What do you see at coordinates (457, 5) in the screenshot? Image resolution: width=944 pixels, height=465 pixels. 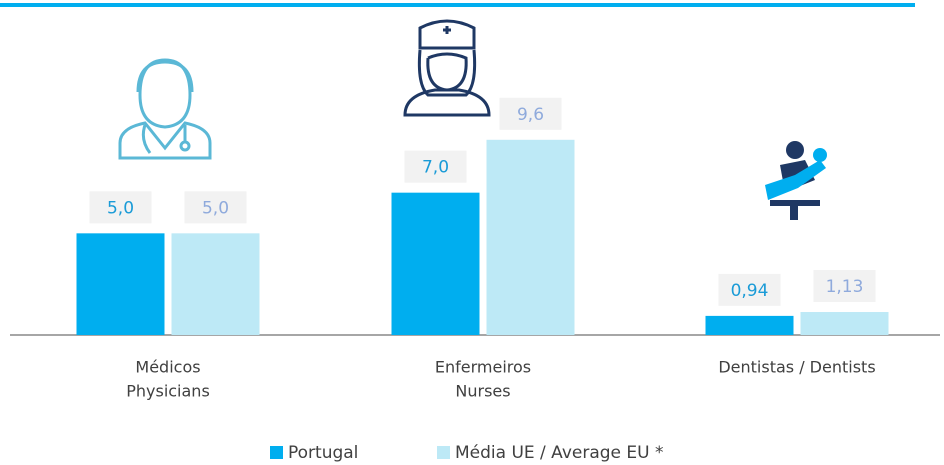 I see `top-rule` at bounding box center [457, 5].